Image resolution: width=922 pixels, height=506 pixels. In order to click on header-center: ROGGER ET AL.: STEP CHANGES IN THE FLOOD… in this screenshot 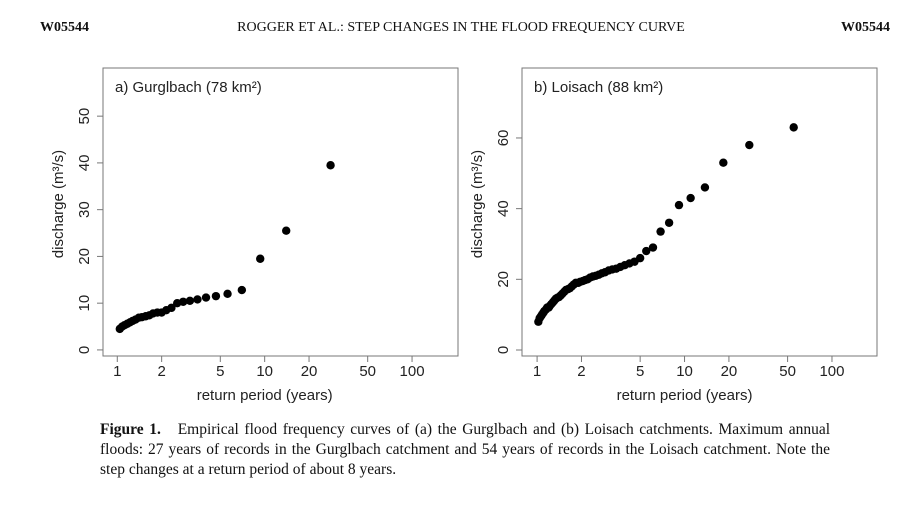, I will do `click(461, 27)`.